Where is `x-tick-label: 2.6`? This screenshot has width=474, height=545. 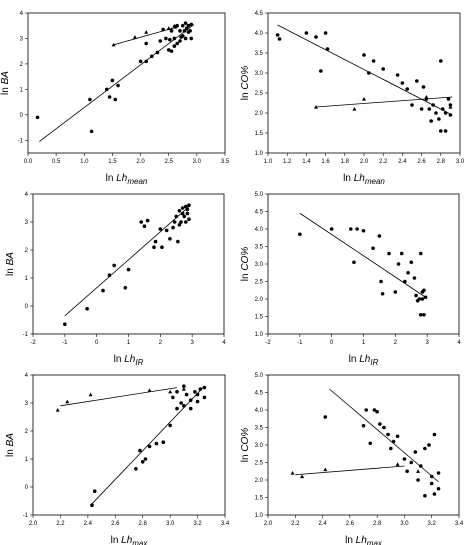 x-tick-label: 2.6 is located at coordinates (421, 162).